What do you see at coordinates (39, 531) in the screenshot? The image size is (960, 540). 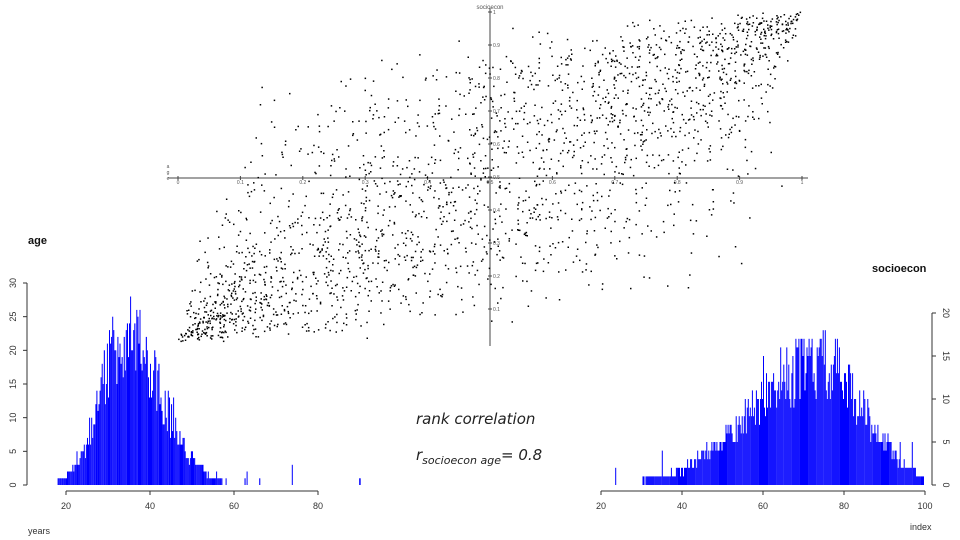 I see `age-x-axis-label: years` at bounding box center [39, 531].